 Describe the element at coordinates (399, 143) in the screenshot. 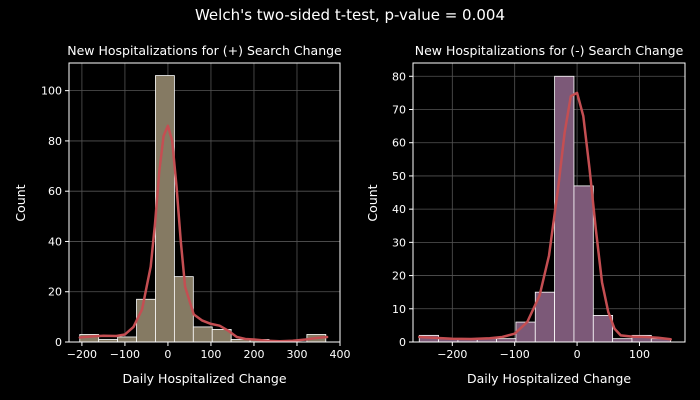

I see `right-y-tick-label: 60` at that location.